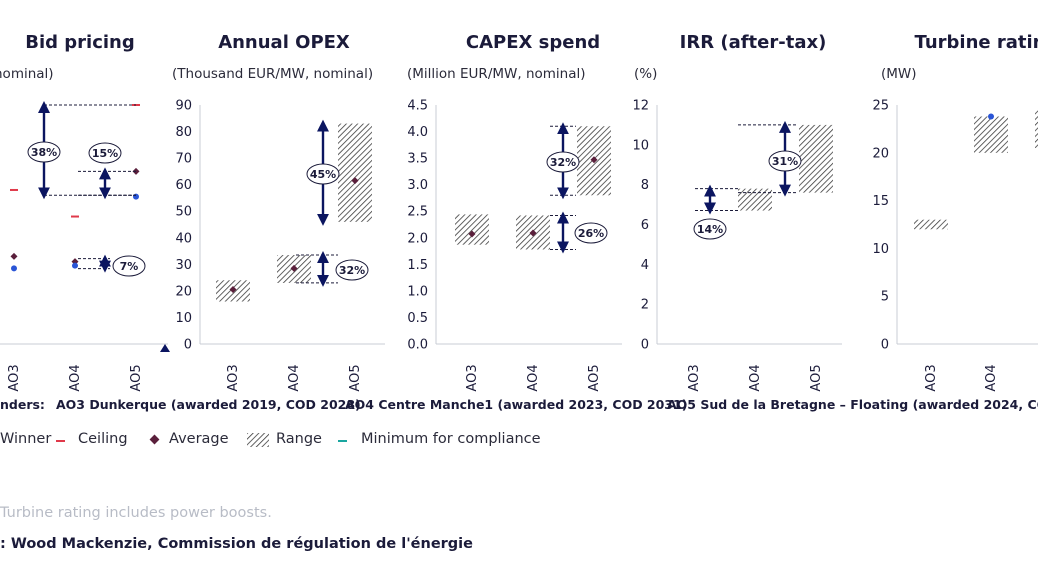 This screenshot has width=1038, height=576. What do you see at coordinates (80, 42) in the screenshot?
I see `chart-title: Bid pricing` at bounding box center [80, 42].